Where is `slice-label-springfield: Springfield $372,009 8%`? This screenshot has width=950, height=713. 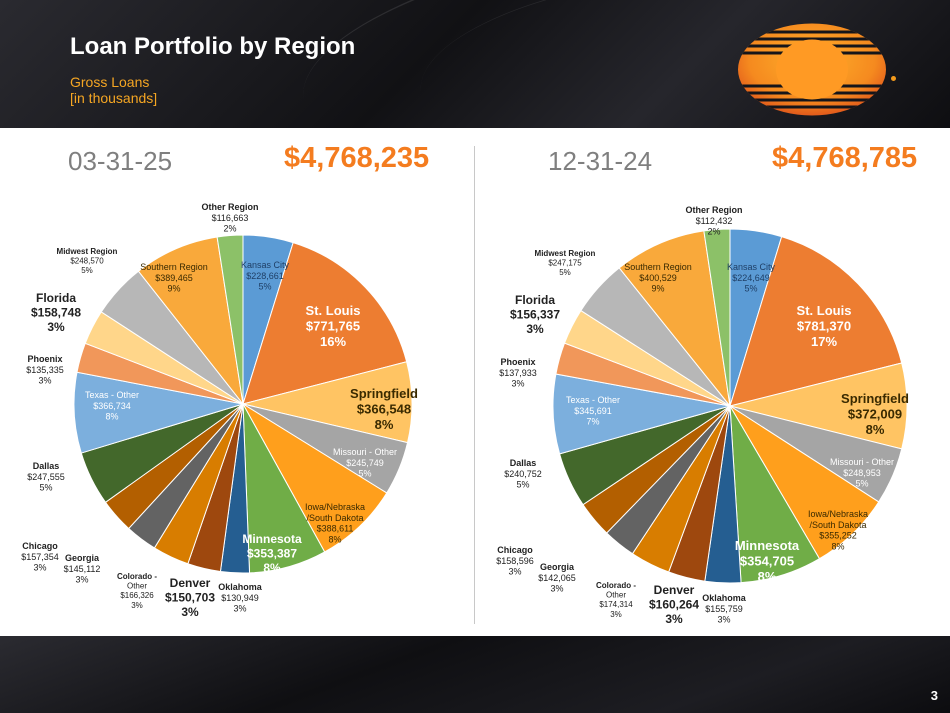 slice-label-springfield: Springfield $372,009 8% is located at coordinates (875, 414).